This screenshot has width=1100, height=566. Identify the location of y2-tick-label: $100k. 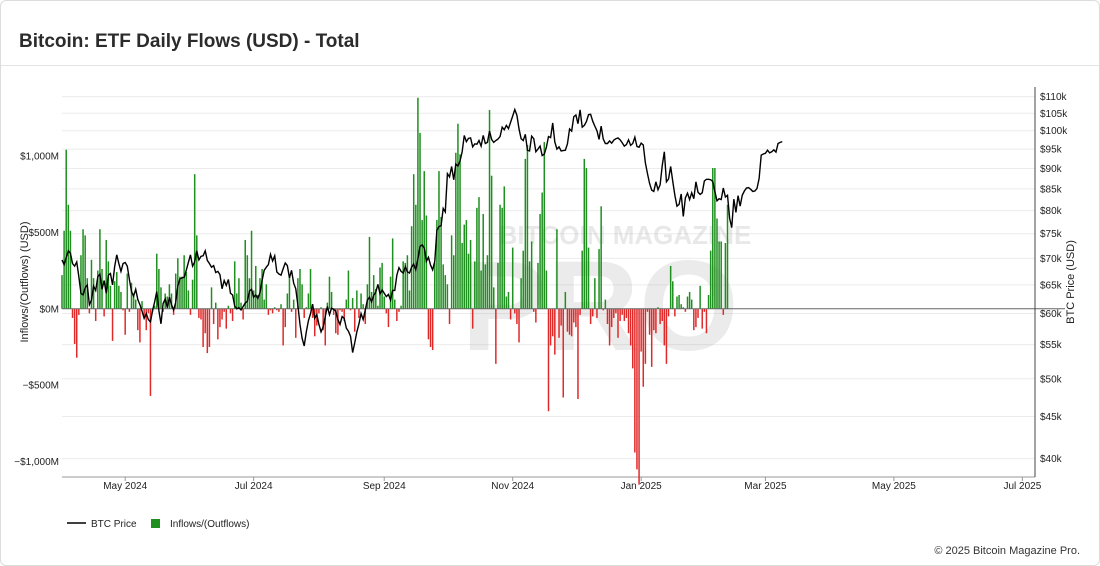
(1054, 131).